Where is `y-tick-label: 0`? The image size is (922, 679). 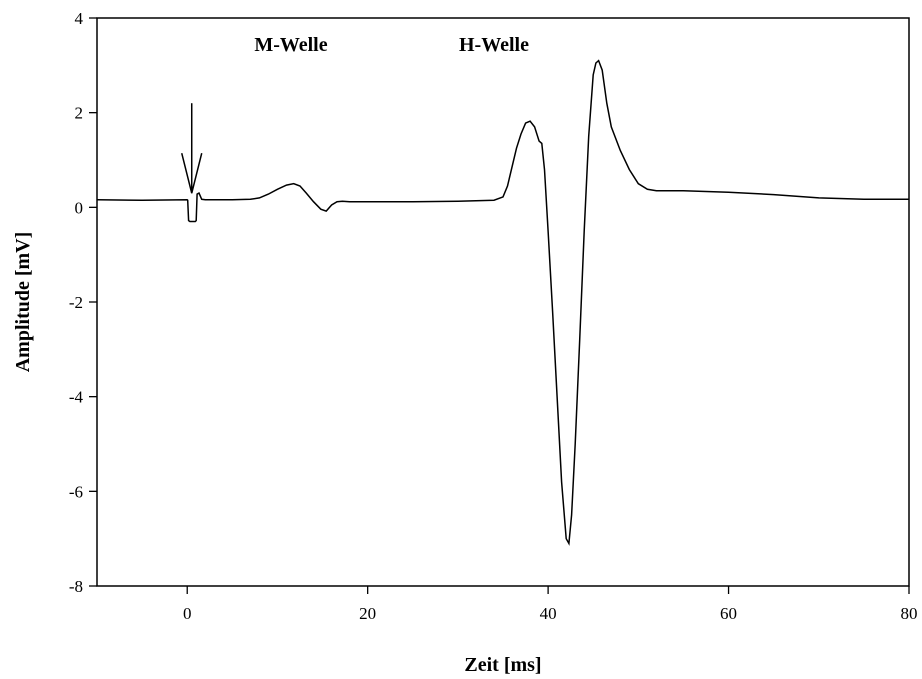
y-tick-label: 0 is located at coordinates (79, 207).